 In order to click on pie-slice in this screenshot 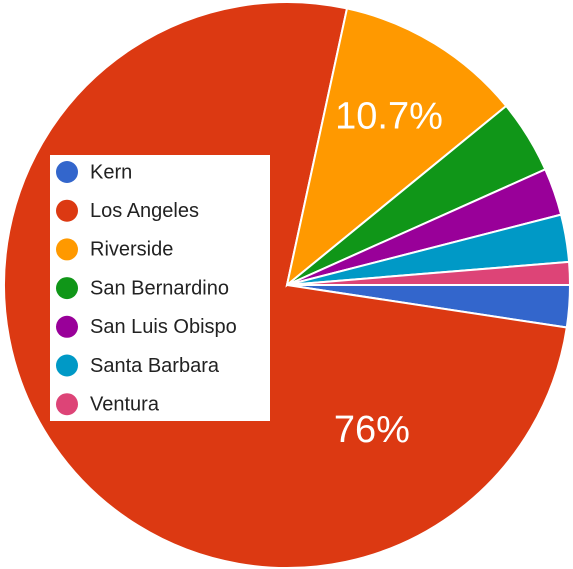, I will do `click(429, 273)`.